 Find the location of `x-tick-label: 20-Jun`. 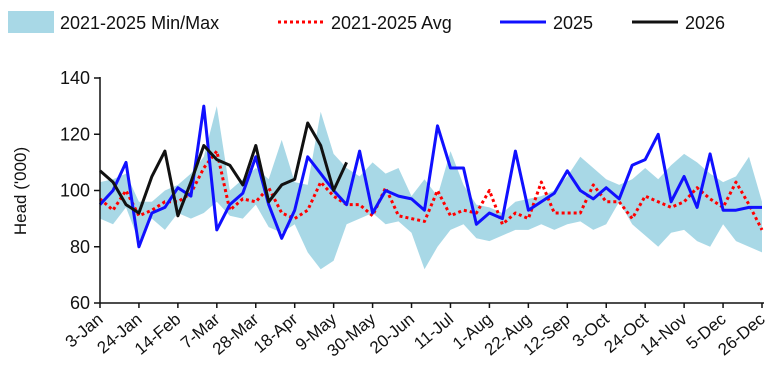

x-tick-label: 20-Jun is located at coordinates (392, 334).